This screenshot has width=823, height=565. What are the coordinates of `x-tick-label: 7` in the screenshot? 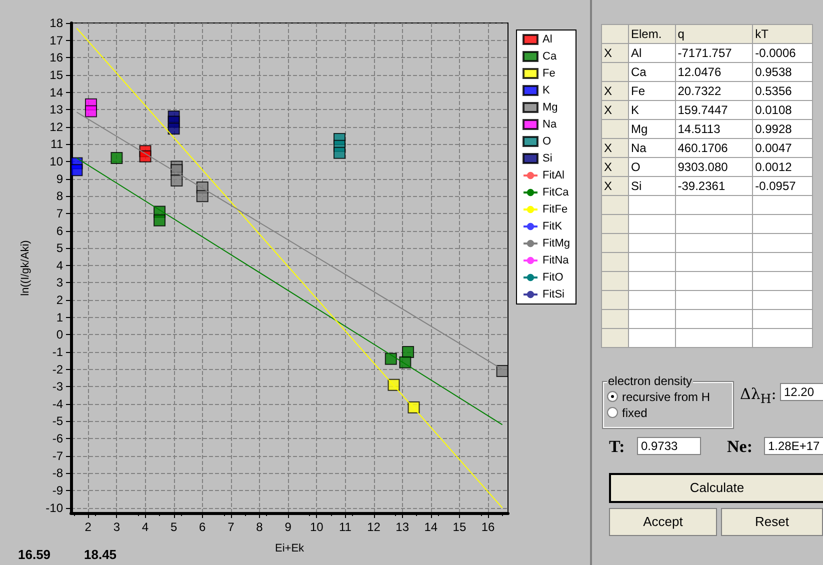 It's located at (231, 527).